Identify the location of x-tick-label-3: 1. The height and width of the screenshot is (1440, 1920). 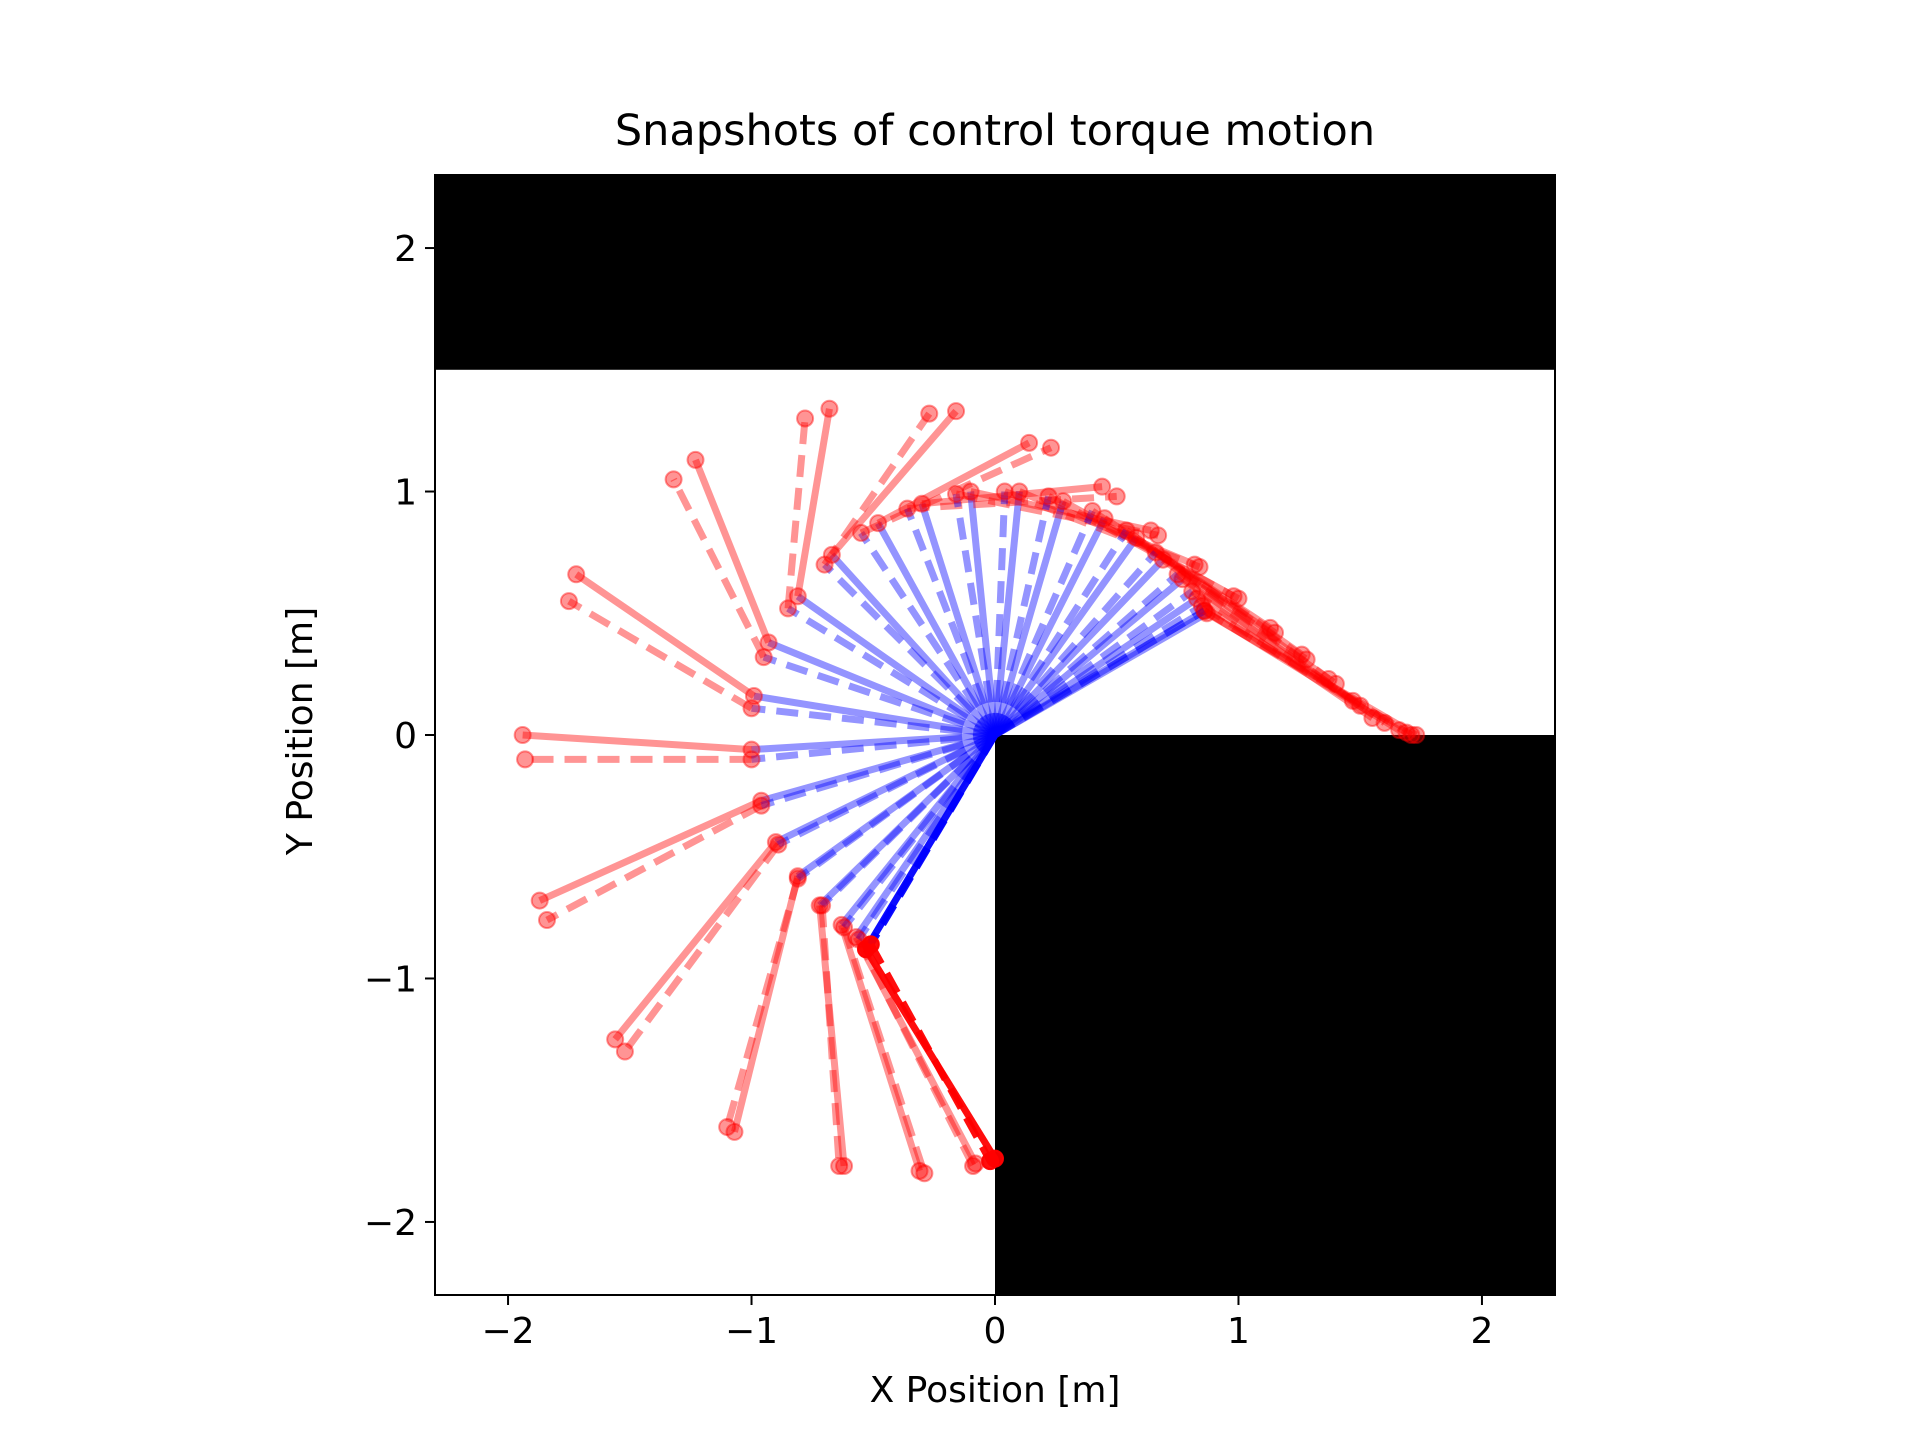
(1238, 1331).